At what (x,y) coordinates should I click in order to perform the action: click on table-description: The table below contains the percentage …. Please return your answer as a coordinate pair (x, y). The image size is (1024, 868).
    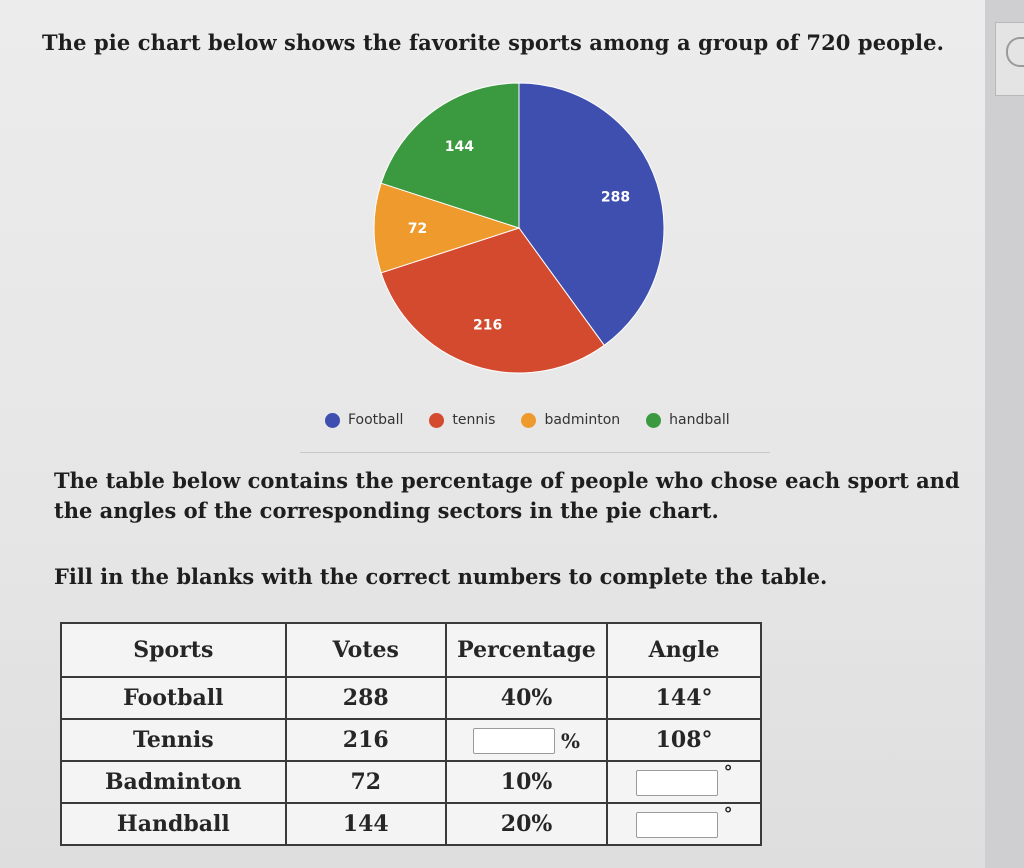
    Looking at the image, I should click on (507, 495).